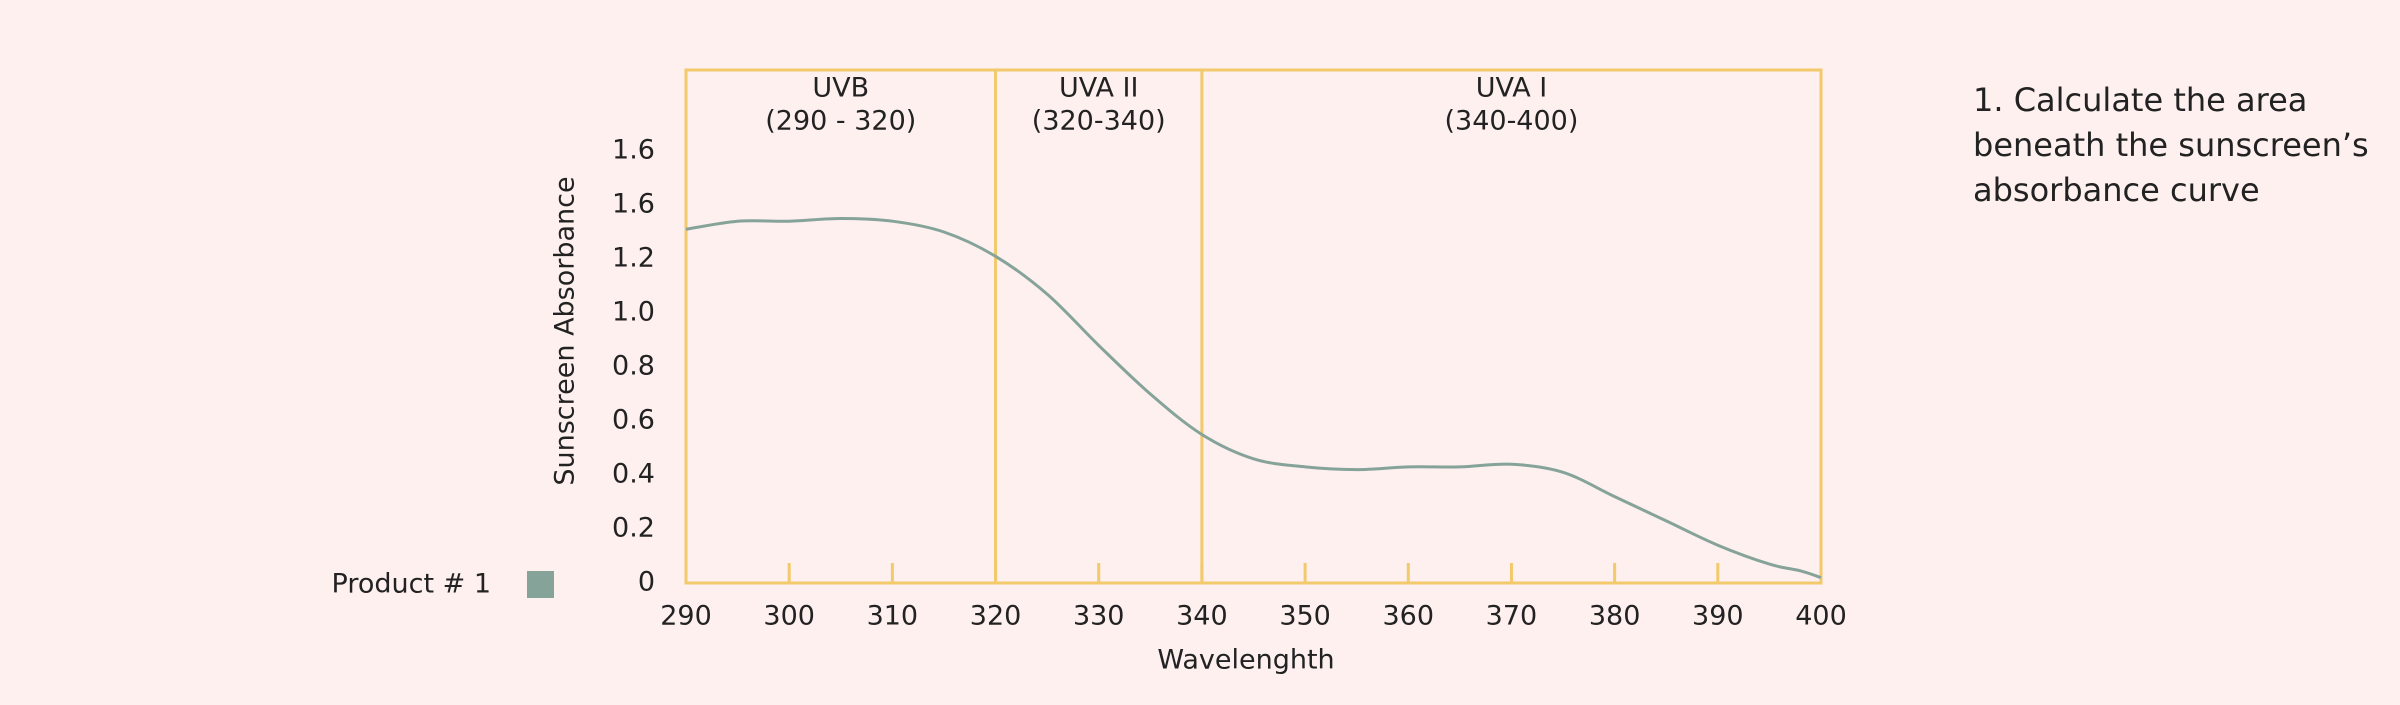 This screenshot has width=2400, height=705. I want to click on y-tick-label: 0.8, so click(633, 366).